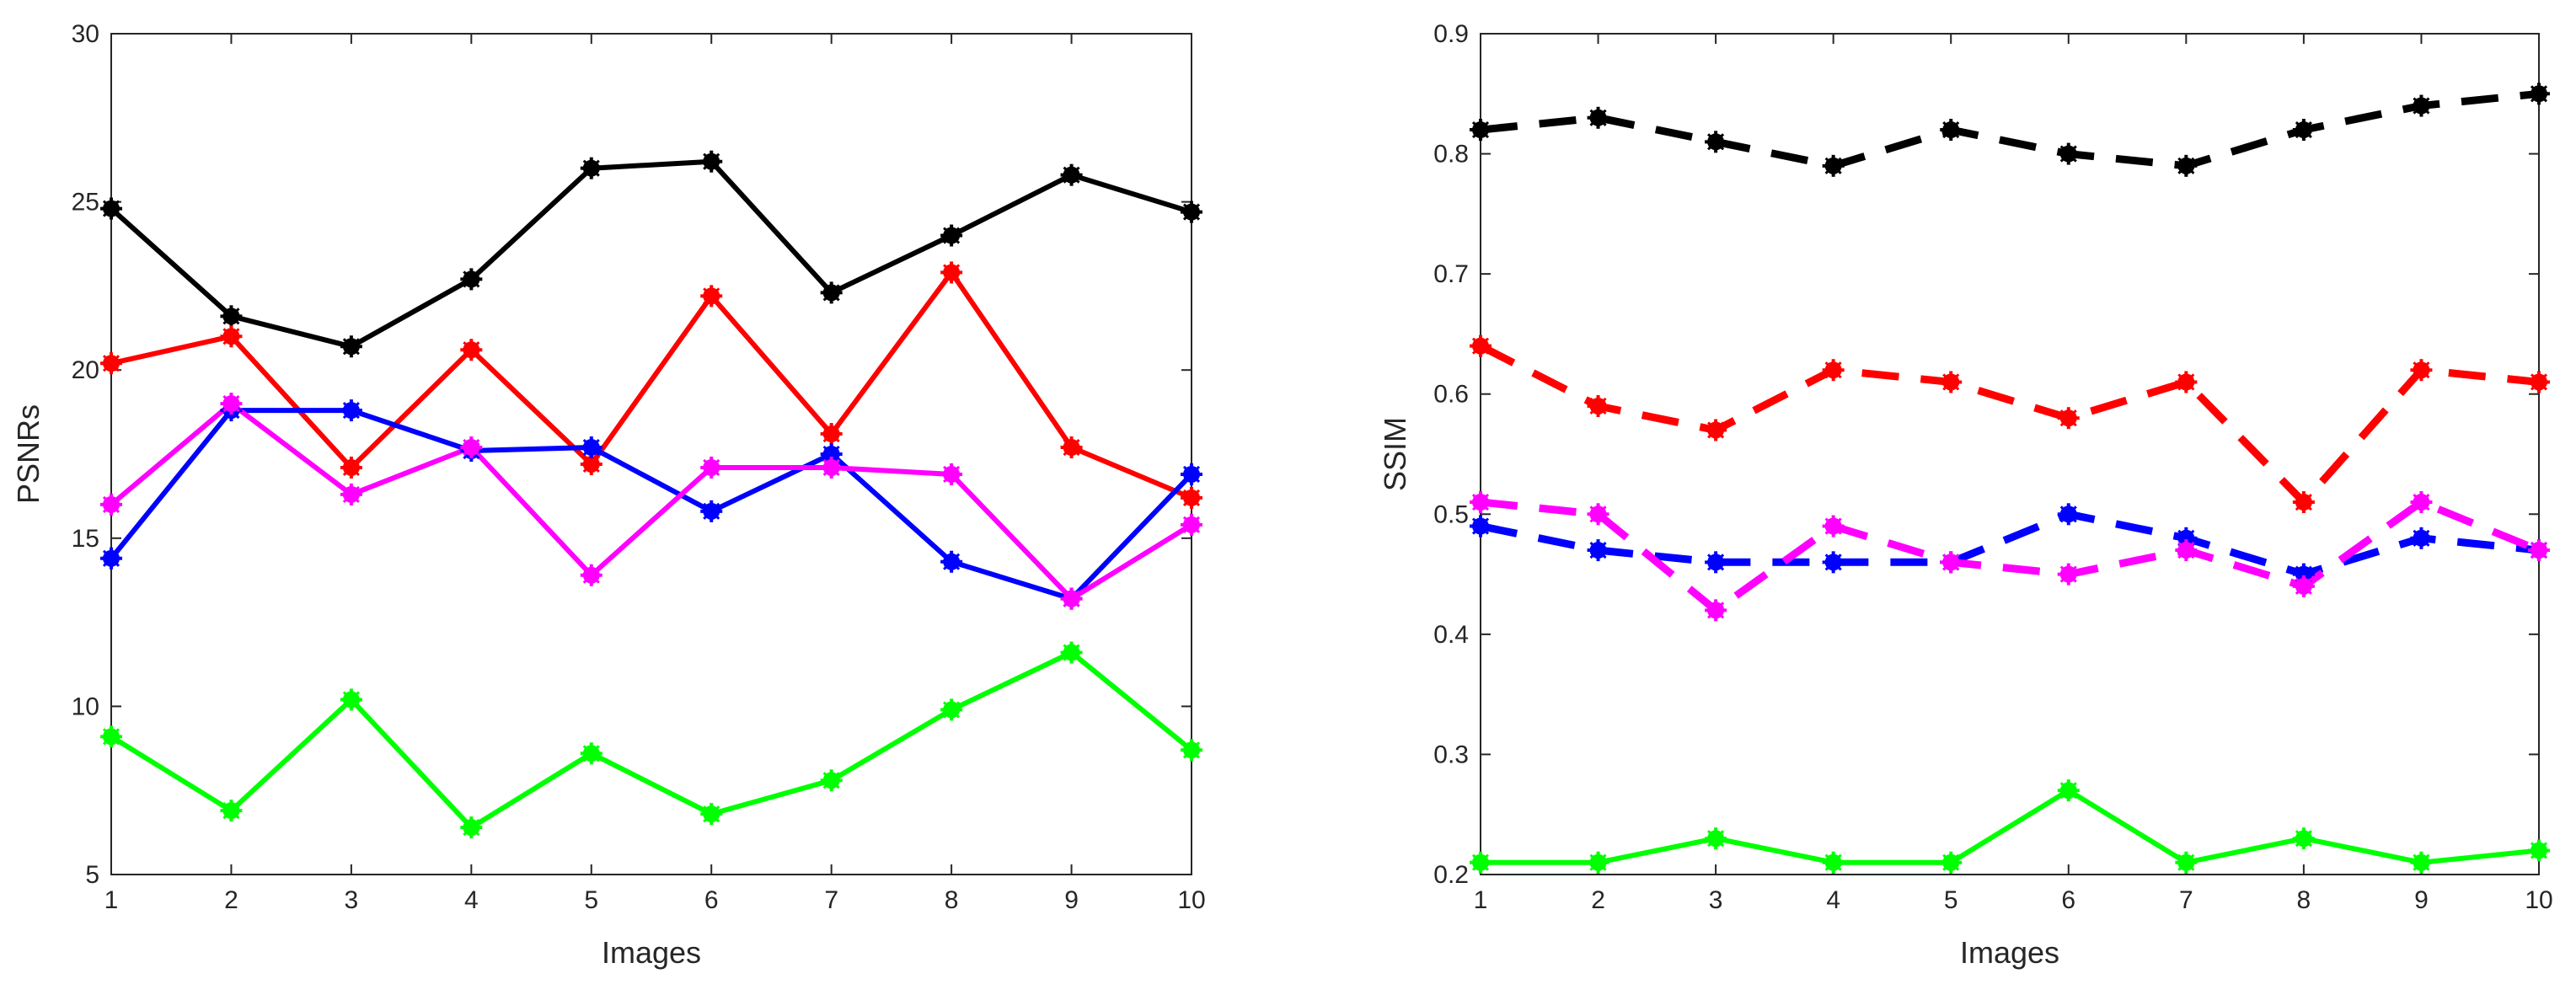 The height and width of the screenshot is (995, 2576). Describe the element at coordinates (85, 370) in the screenshot. I see `psnr-y-tick-label: 20` at that location.